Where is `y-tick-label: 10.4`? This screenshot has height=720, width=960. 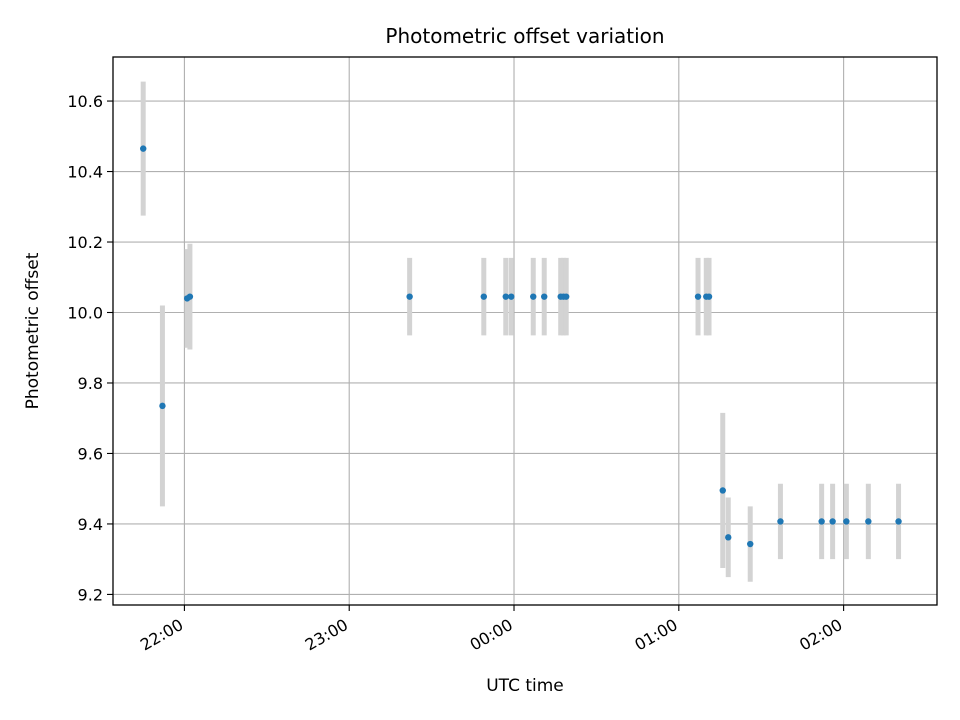 y-tick-label: 10.4 is located at coordinates (85, 172).